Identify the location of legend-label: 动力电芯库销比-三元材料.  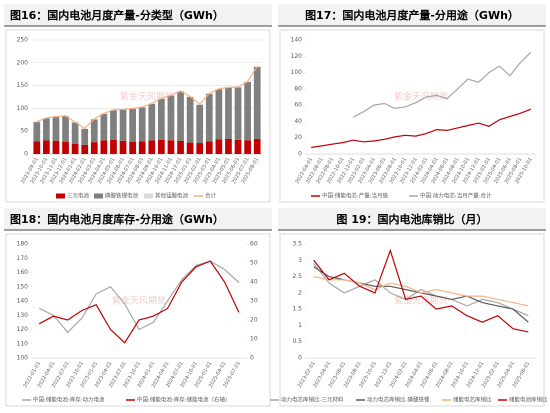
(312, 400).